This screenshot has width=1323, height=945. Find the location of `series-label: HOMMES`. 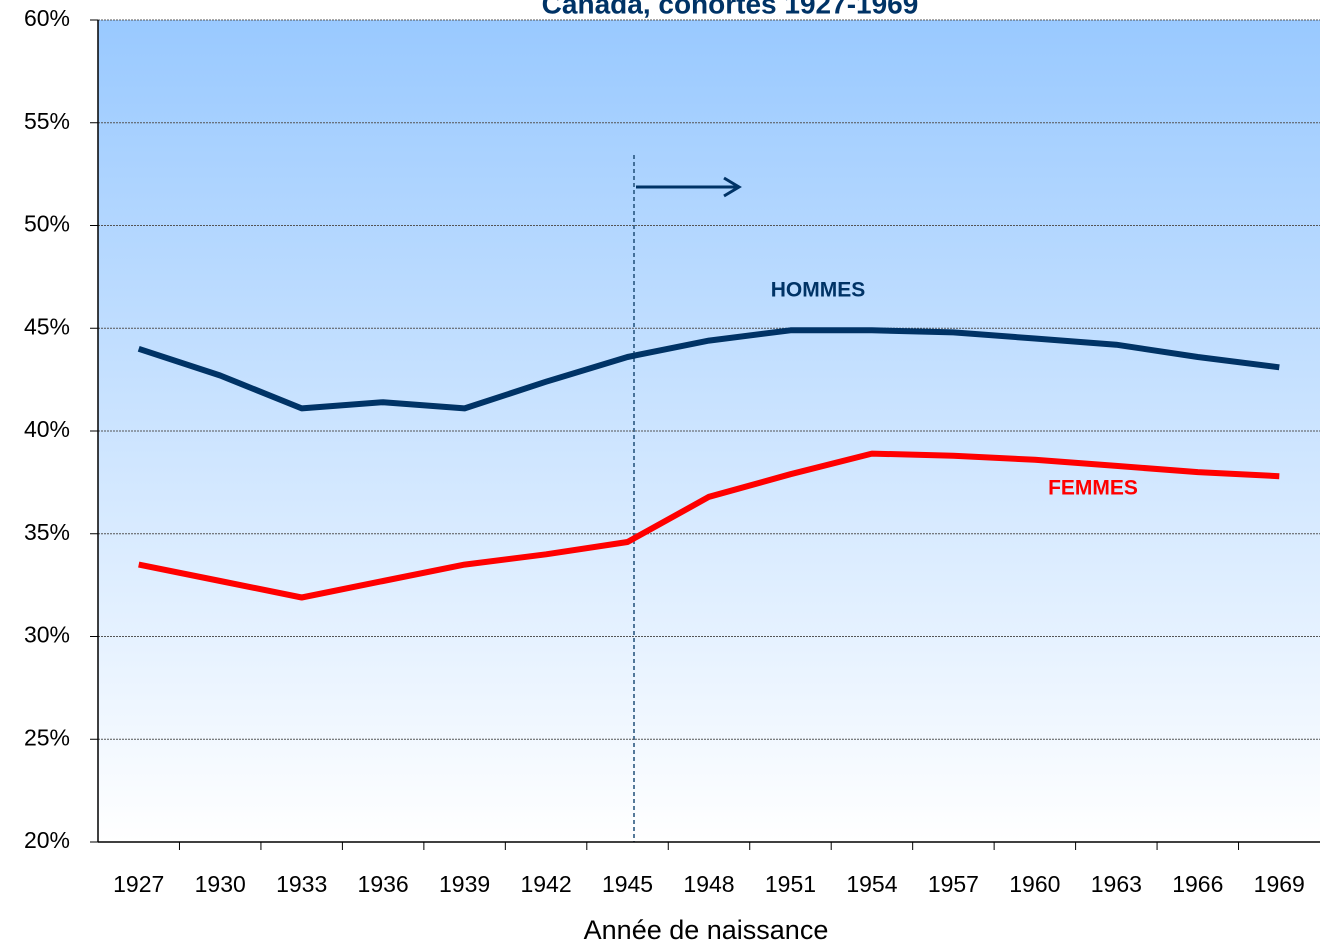

series-label: HOMMES is located at coordinates (818, 290).